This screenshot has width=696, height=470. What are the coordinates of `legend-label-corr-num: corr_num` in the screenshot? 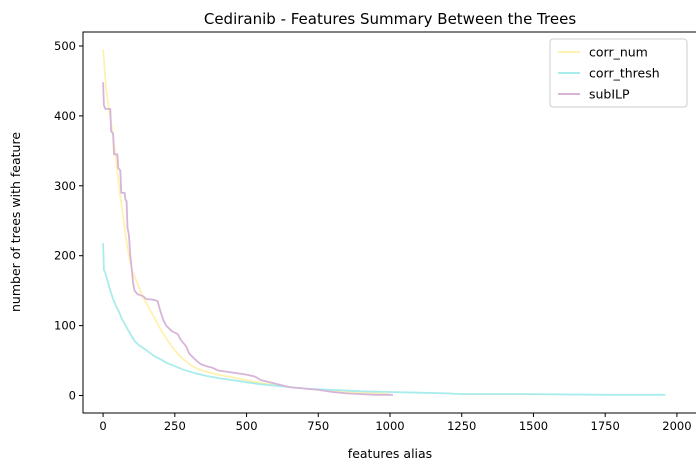 It's located at (618, 52).